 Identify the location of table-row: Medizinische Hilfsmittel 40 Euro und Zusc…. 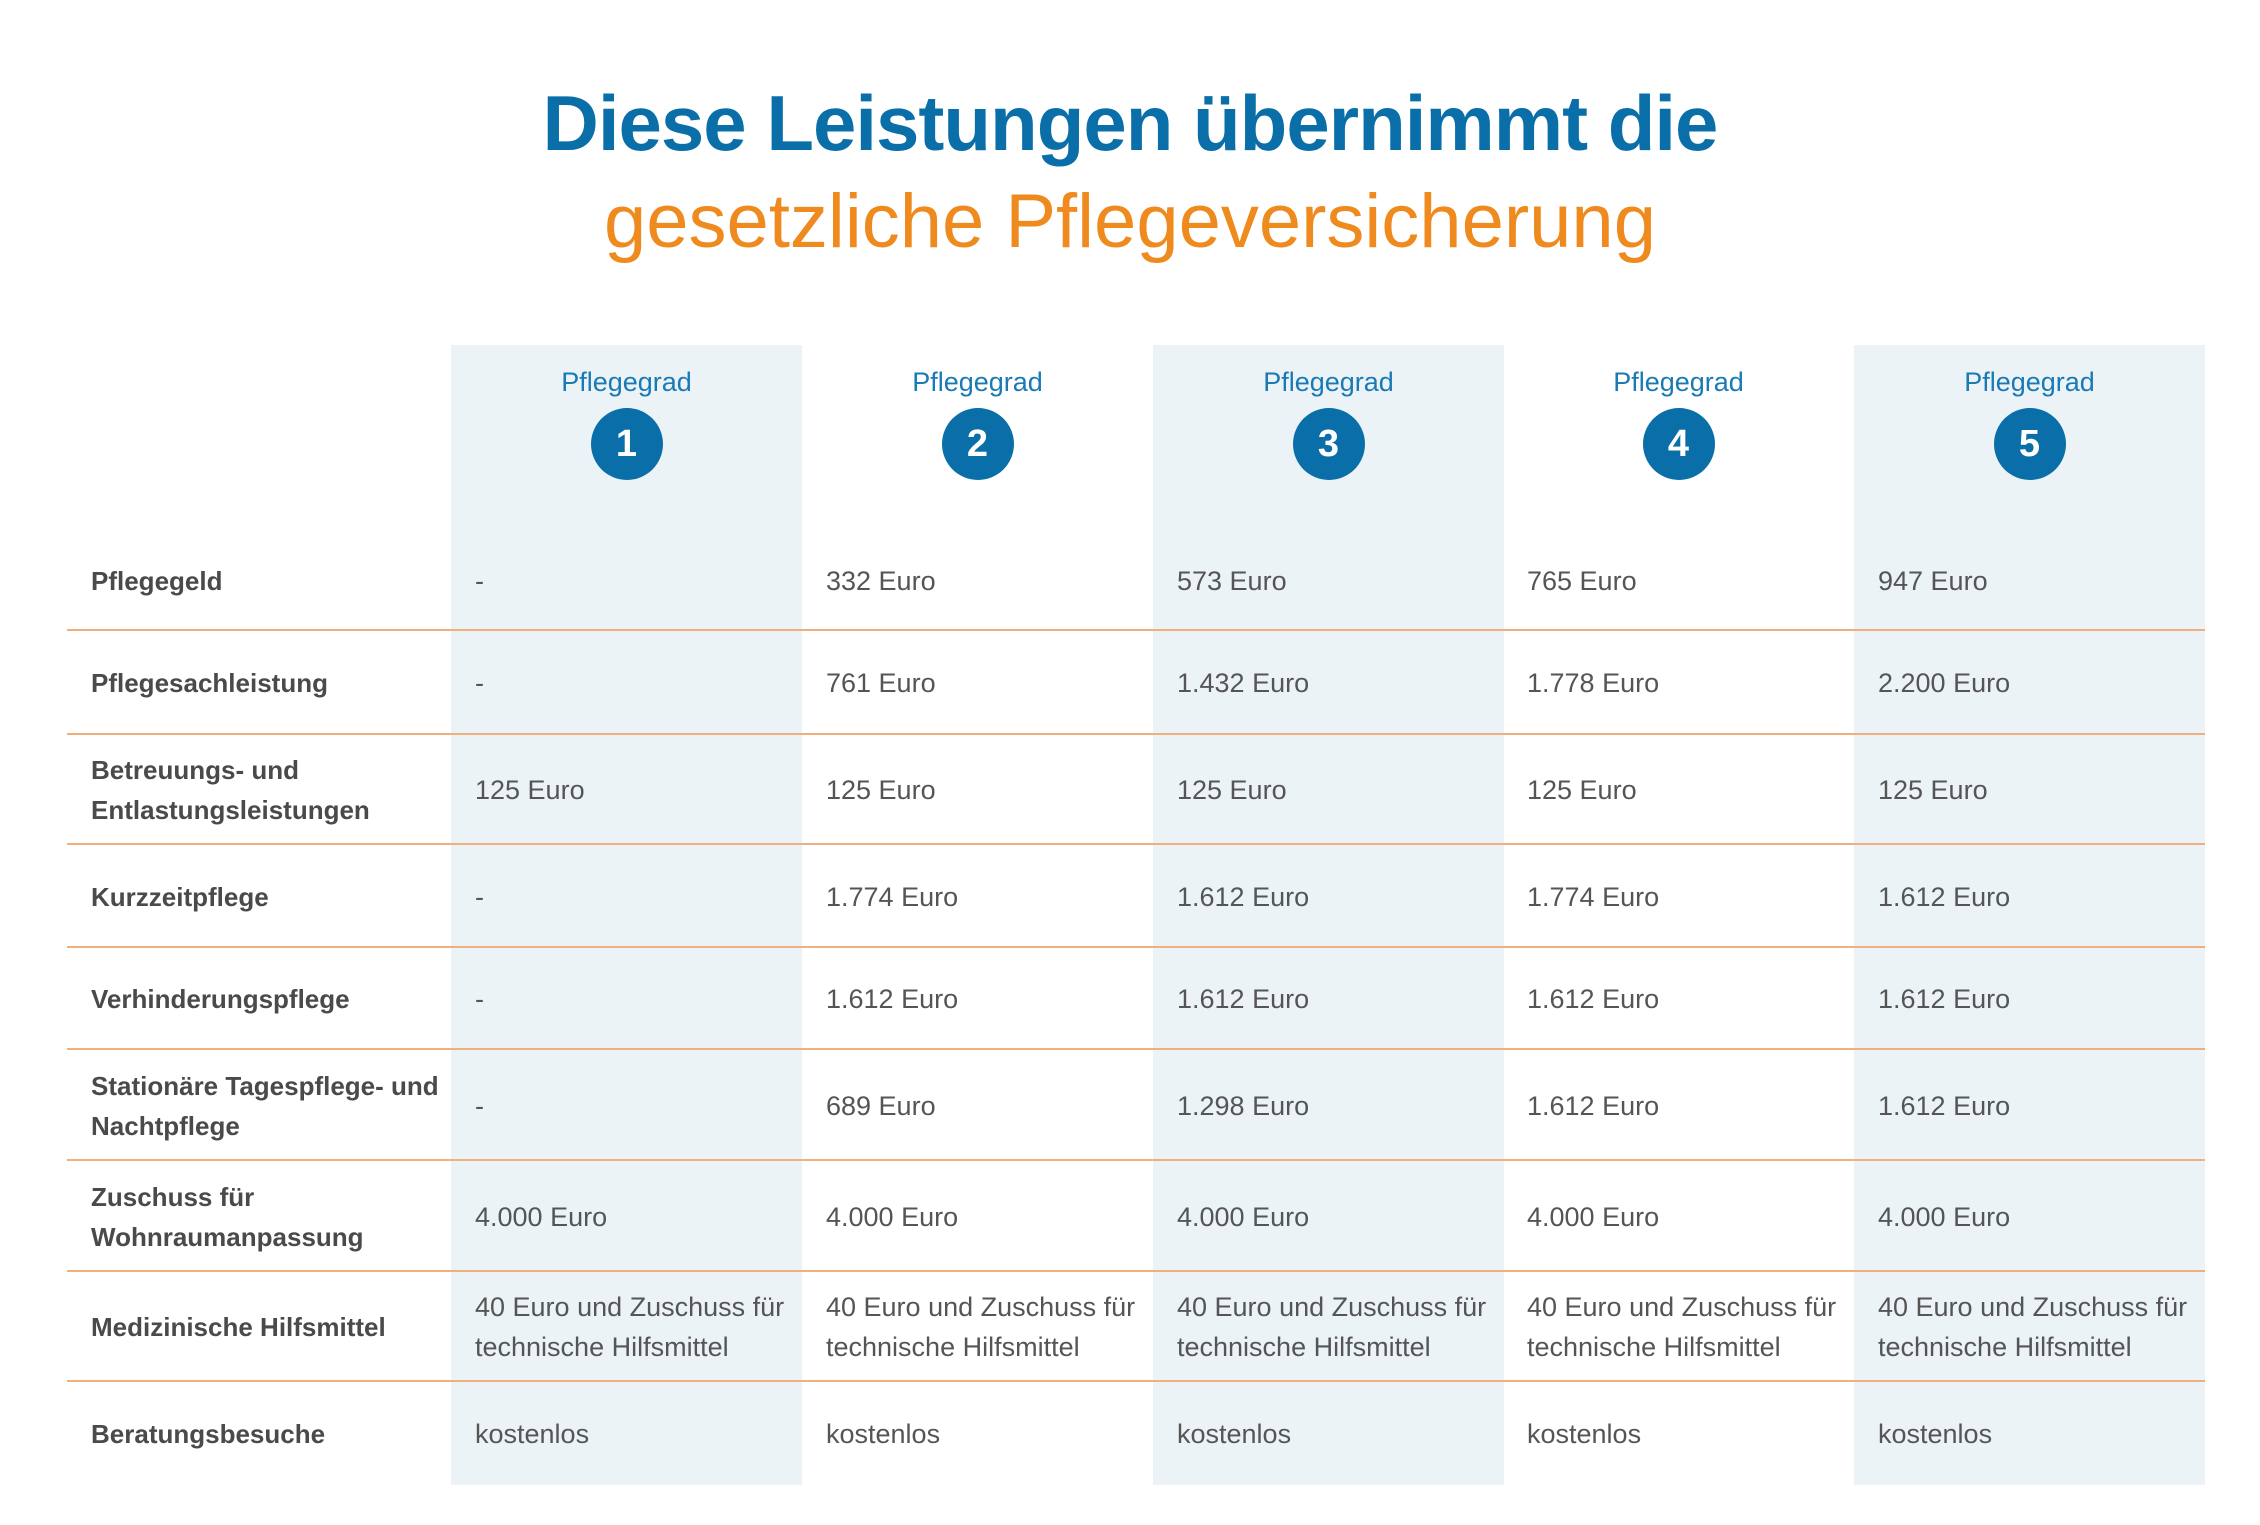
(1136, 1327).